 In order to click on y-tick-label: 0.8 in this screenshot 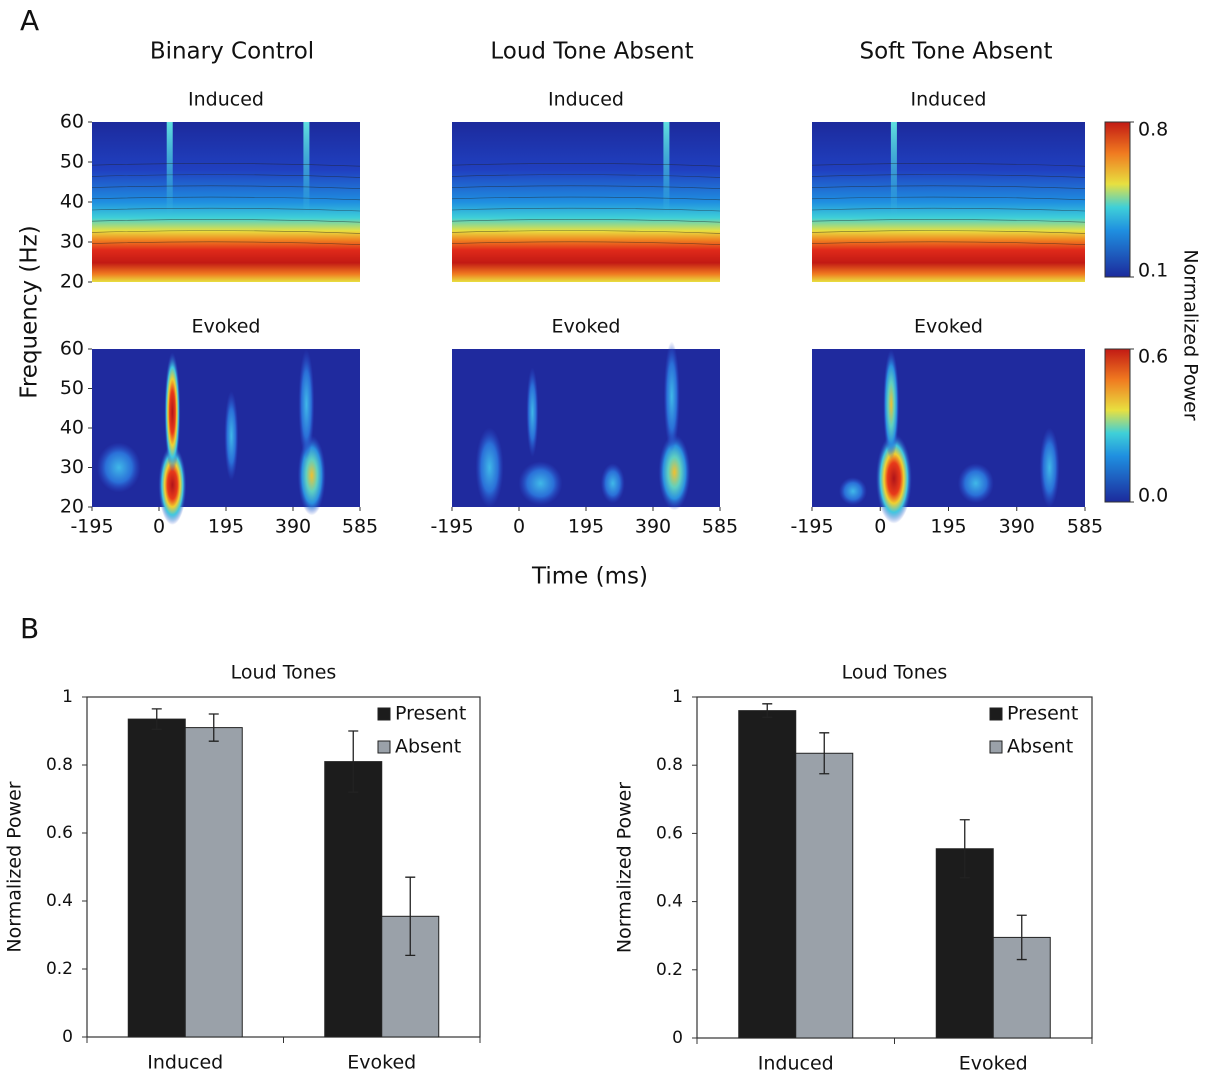, I will do `click(669, 765)`.